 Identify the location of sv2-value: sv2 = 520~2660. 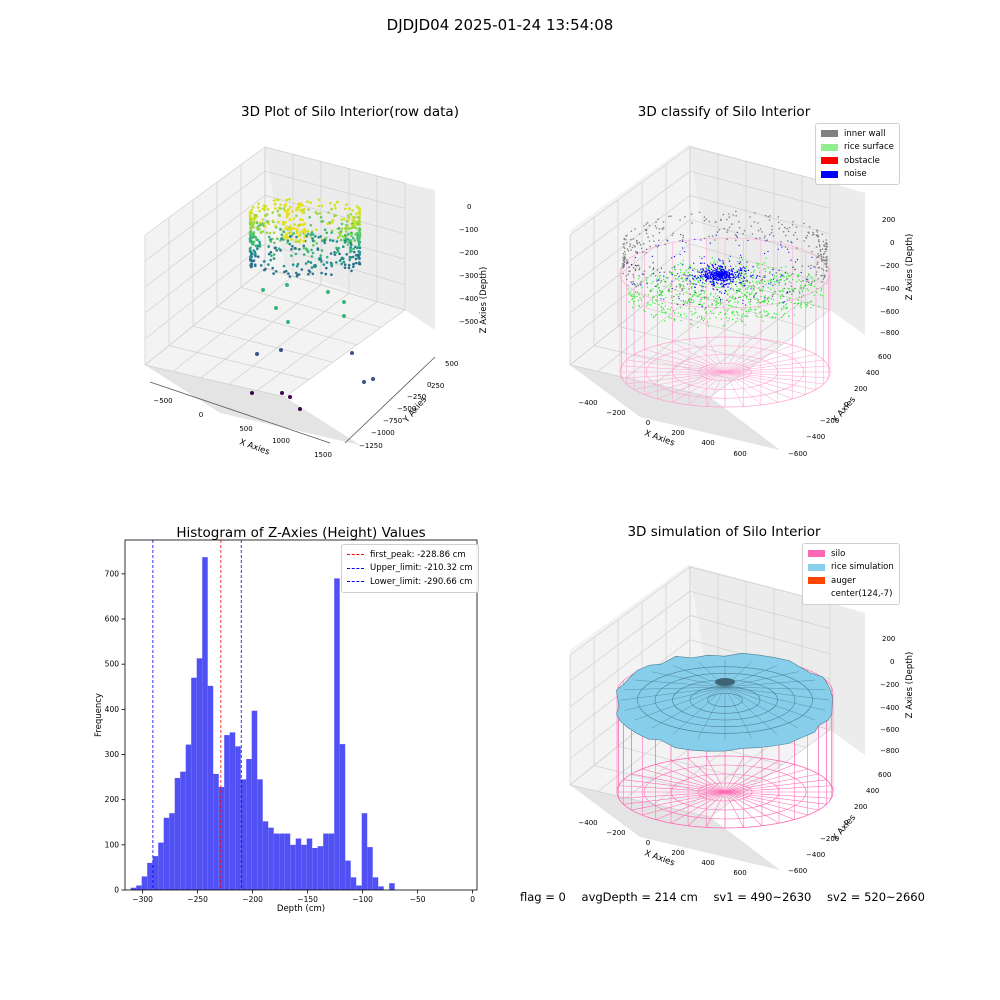
(876, 897).